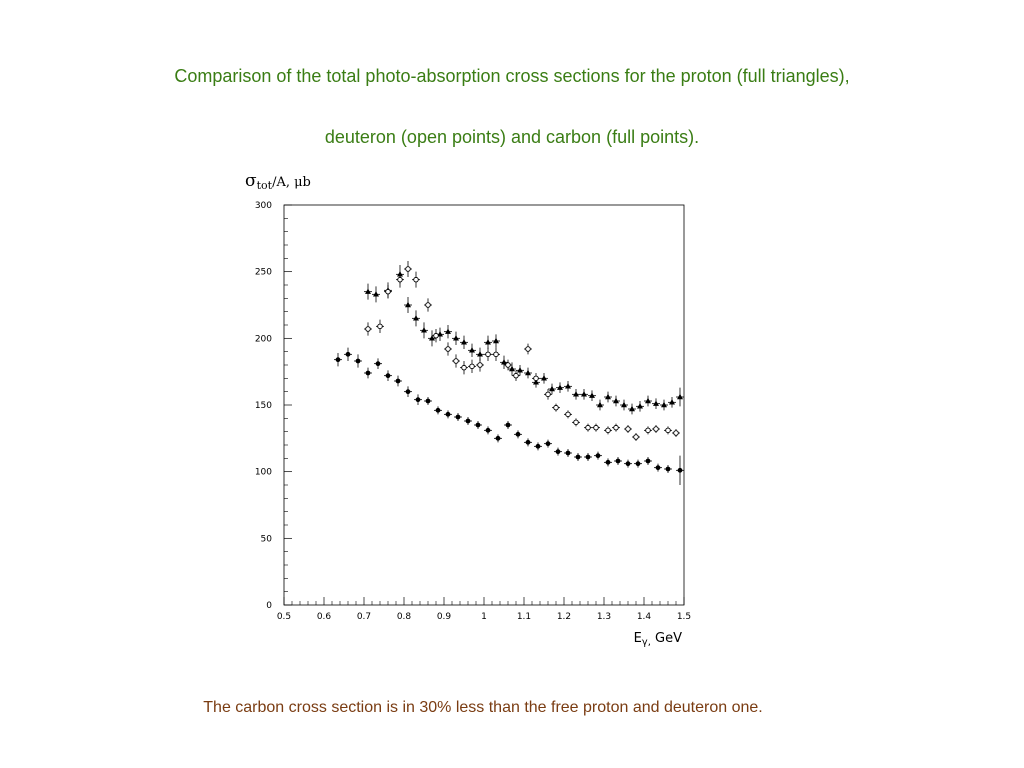  I want to click on y-tick-label: 200, so click(263, 339).